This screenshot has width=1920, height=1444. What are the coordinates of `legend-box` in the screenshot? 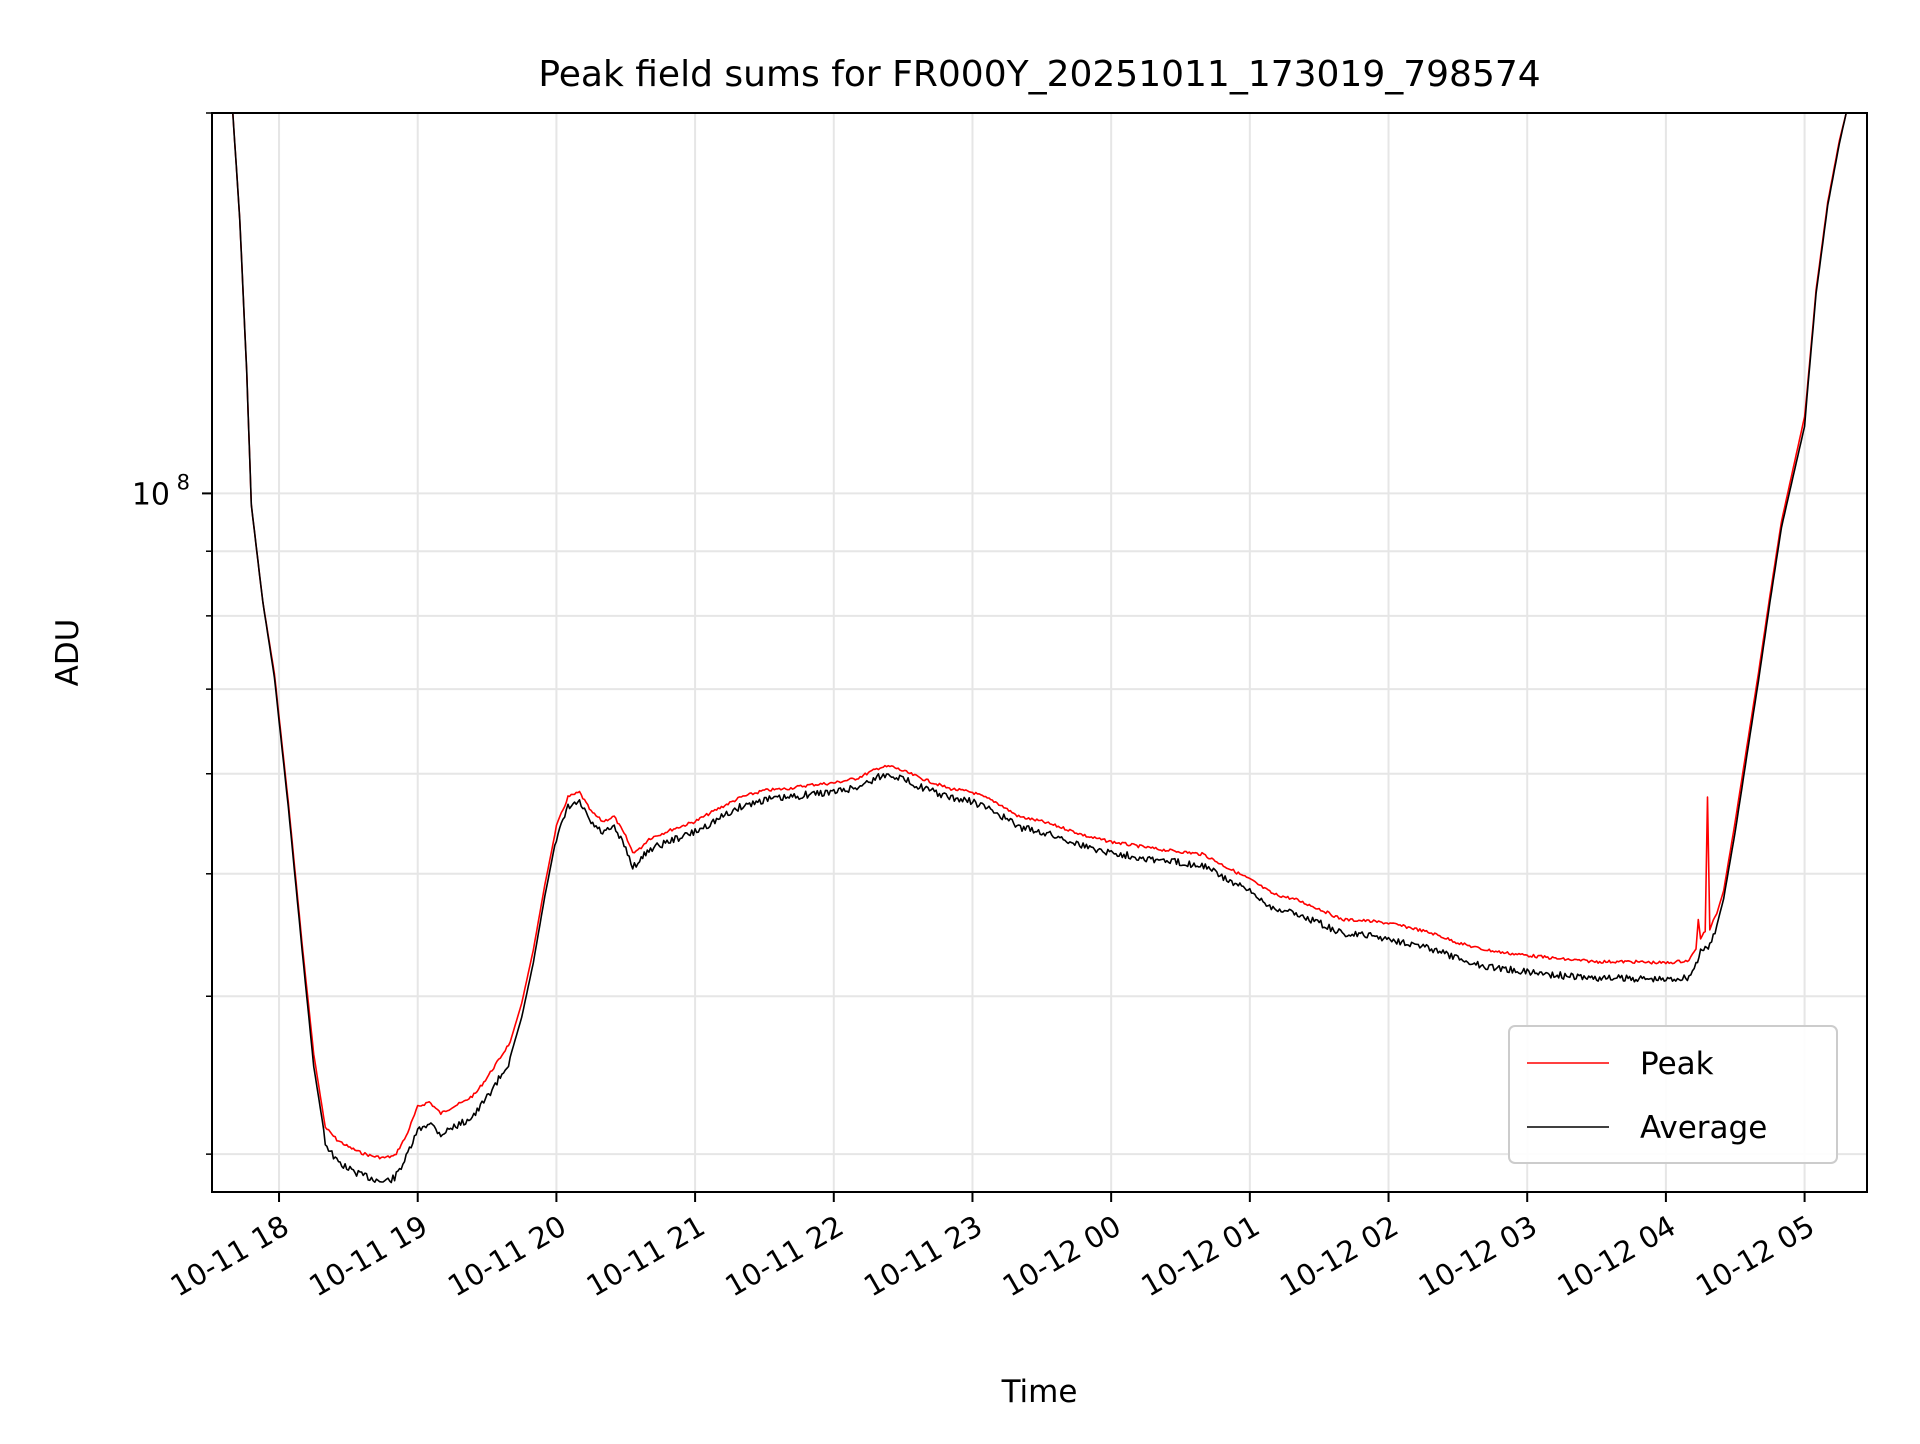 It's located at (1673, 1094).